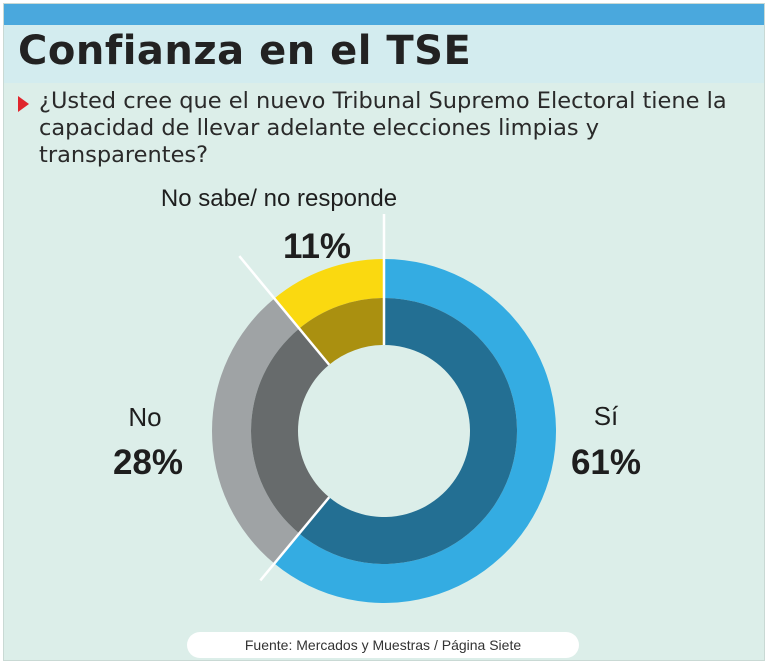 The image size is (768, 664). Describe the element at coordinates (148, 462) in the screenshot. I see `label-no-value: 28%` at that location.